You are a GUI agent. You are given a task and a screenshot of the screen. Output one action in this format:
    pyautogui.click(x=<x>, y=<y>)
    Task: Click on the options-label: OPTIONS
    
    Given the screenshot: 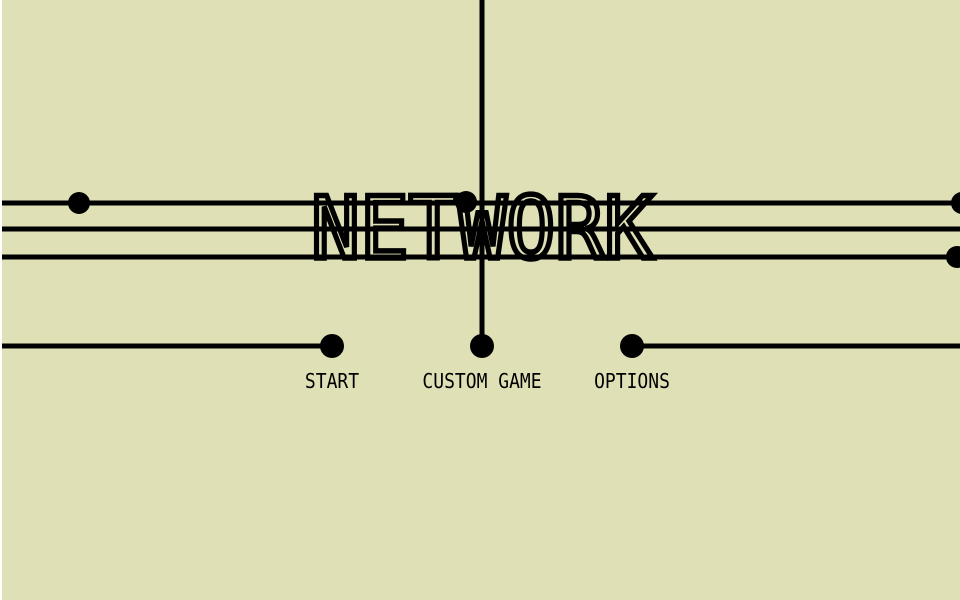 What is the action you would take?
    pyautogui.click(x=632, y=381)
    